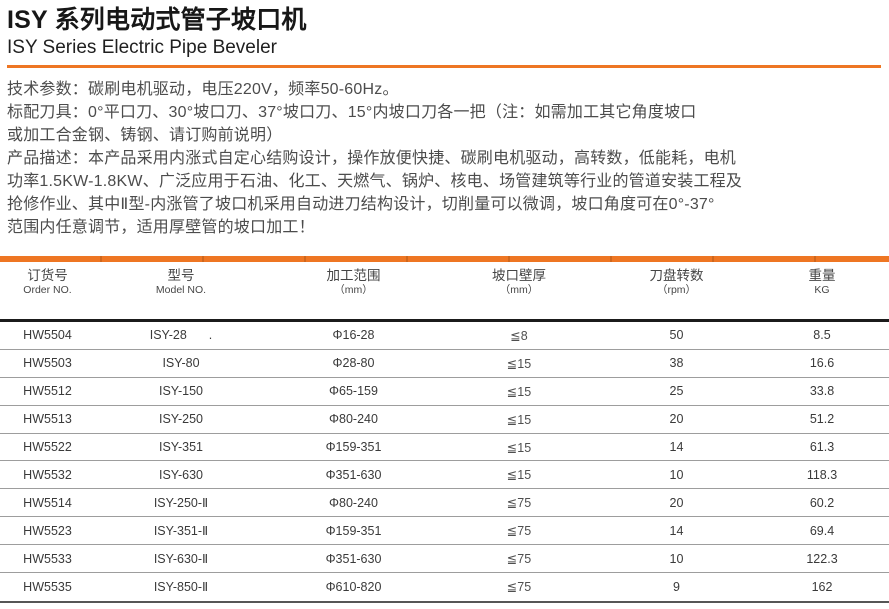 Image resolution: width=889 pixels, height=609 pixels. Describe the element at coordinates (519, 335) in the screenshot. I see `cell-wall-thickness: ≦8` at that location.